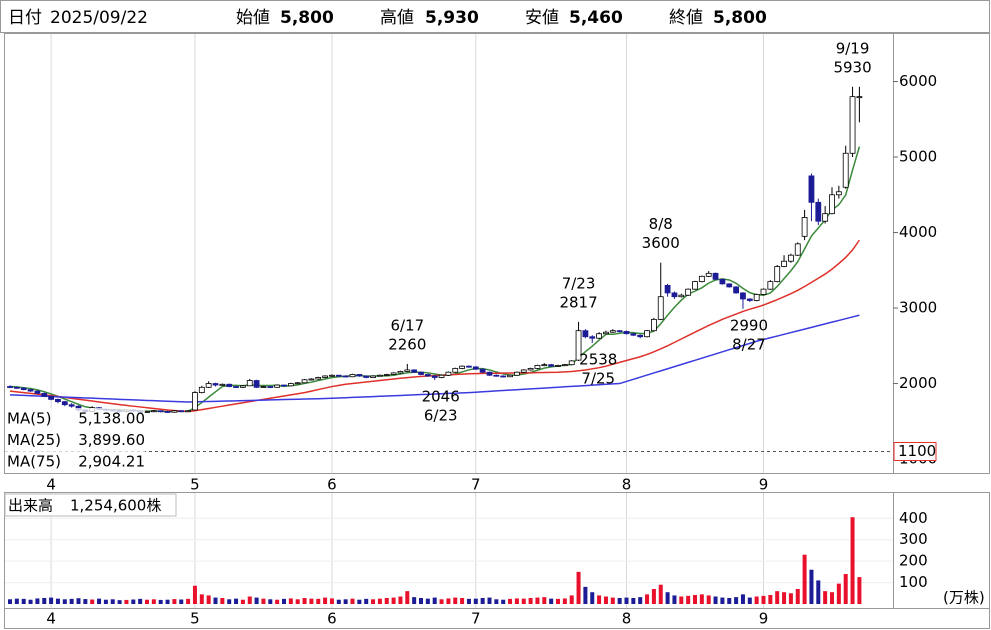 Image resolution: width=991 pixels, height=630 pixels. What do you see at coordinates (918, 383) in the screenshot?
I see `y-tick-label: 2000` at bounding box center [918, 383].